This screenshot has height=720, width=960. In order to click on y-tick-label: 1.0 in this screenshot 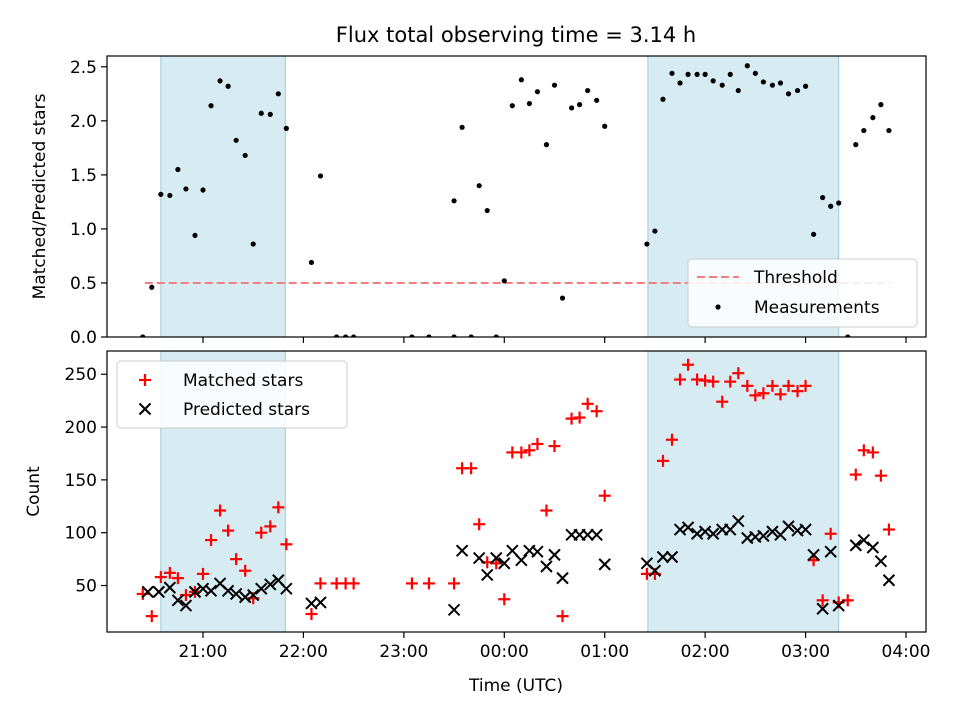, I will do `click(83, 230)`.